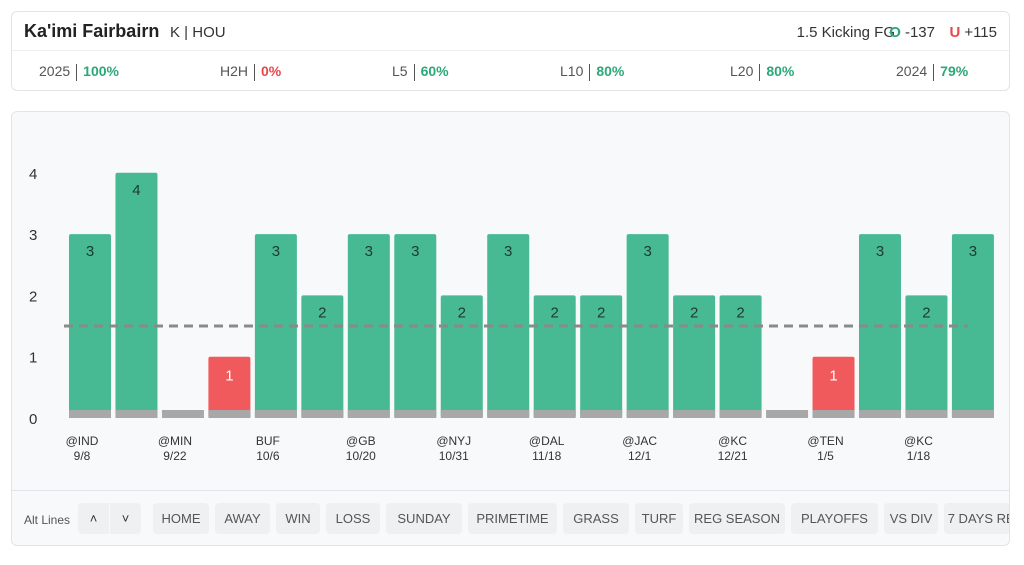 This screenshot has width=1024, height=565. I want to click on filter-reg-season: REG SEASON, so click(737, 518).